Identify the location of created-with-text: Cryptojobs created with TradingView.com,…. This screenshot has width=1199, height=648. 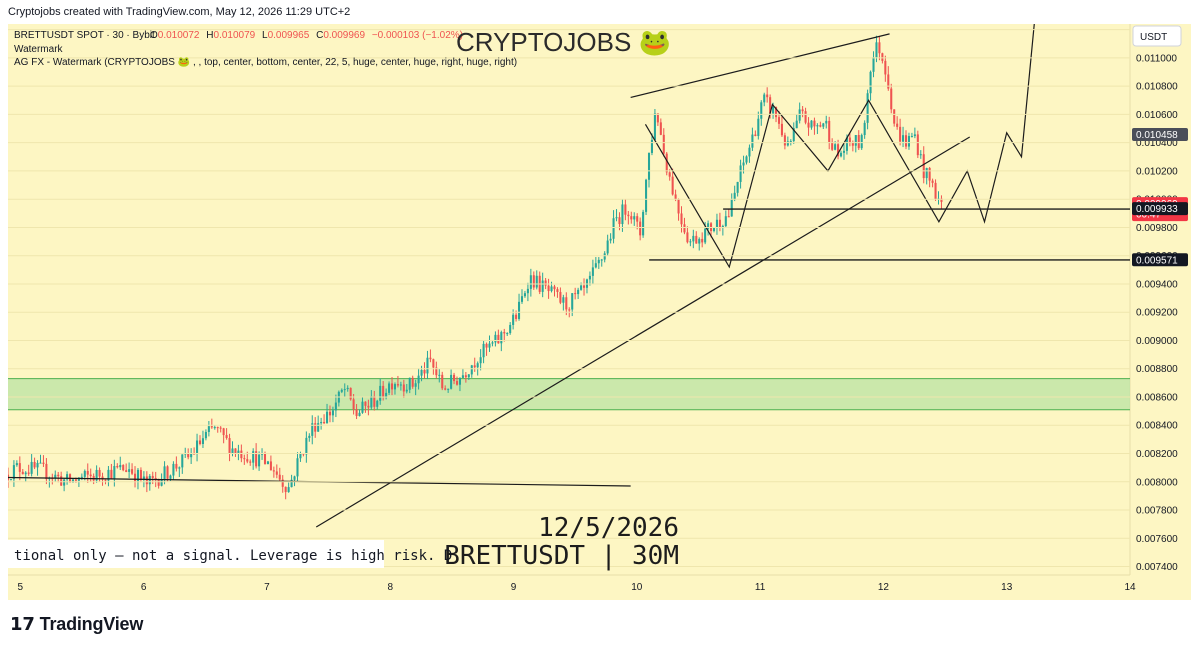
(179, 12).